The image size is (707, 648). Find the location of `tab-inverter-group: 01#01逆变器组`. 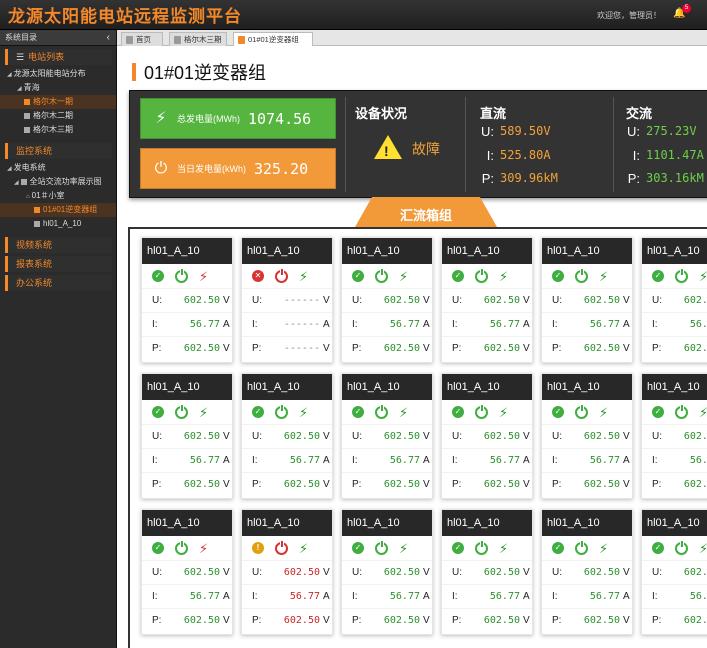

tab-inverter-group: 01#01逆变器组 is located at coordinates (273, 39).